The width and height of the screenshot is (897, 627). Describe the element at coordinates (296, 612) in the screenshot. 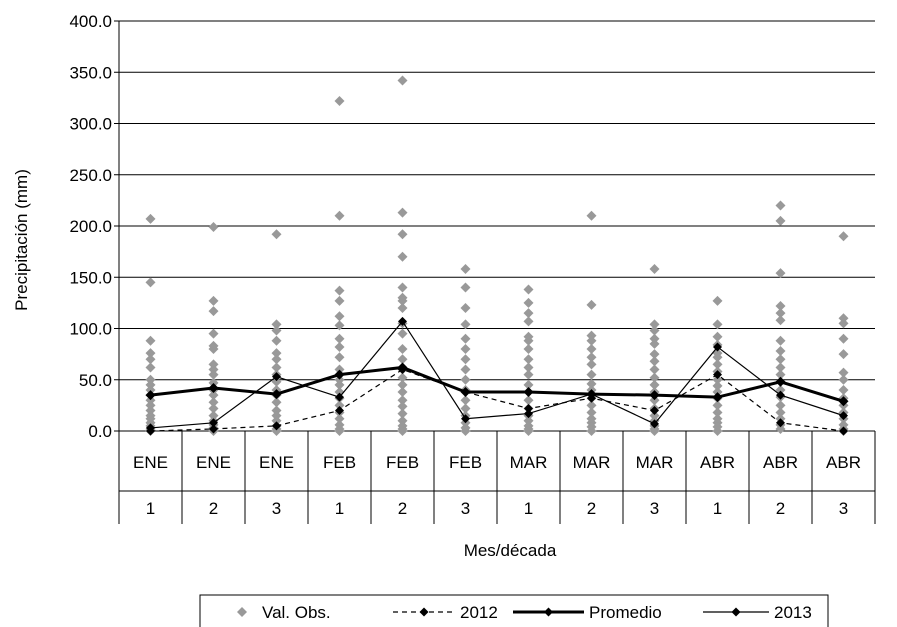

I see `legend-label-observed: Val. Obs.` at that location.